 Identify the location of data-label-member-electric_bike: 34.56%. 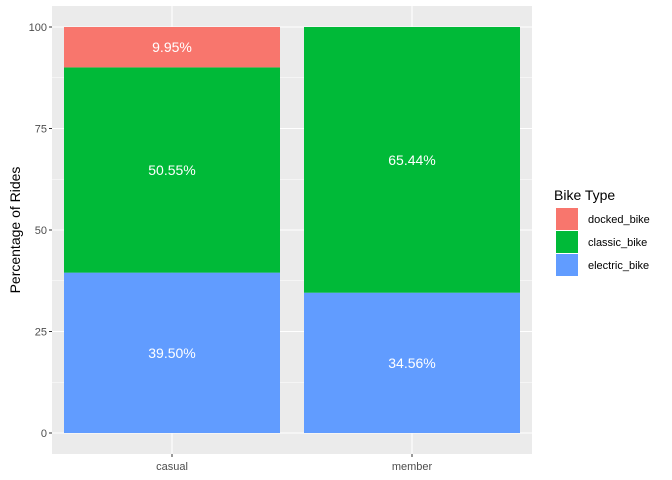
(411, 363).